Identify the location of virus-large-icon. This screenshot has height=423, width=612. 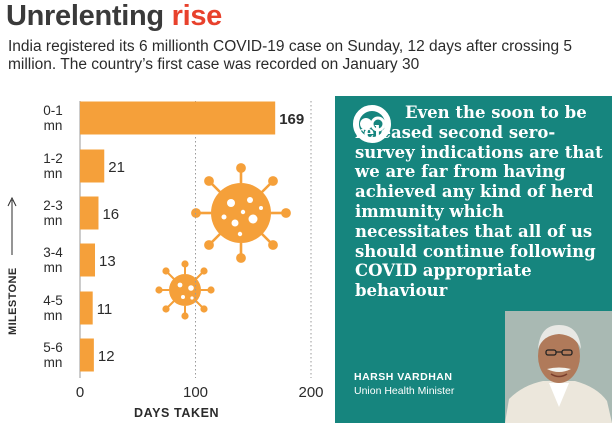
(241, 213).